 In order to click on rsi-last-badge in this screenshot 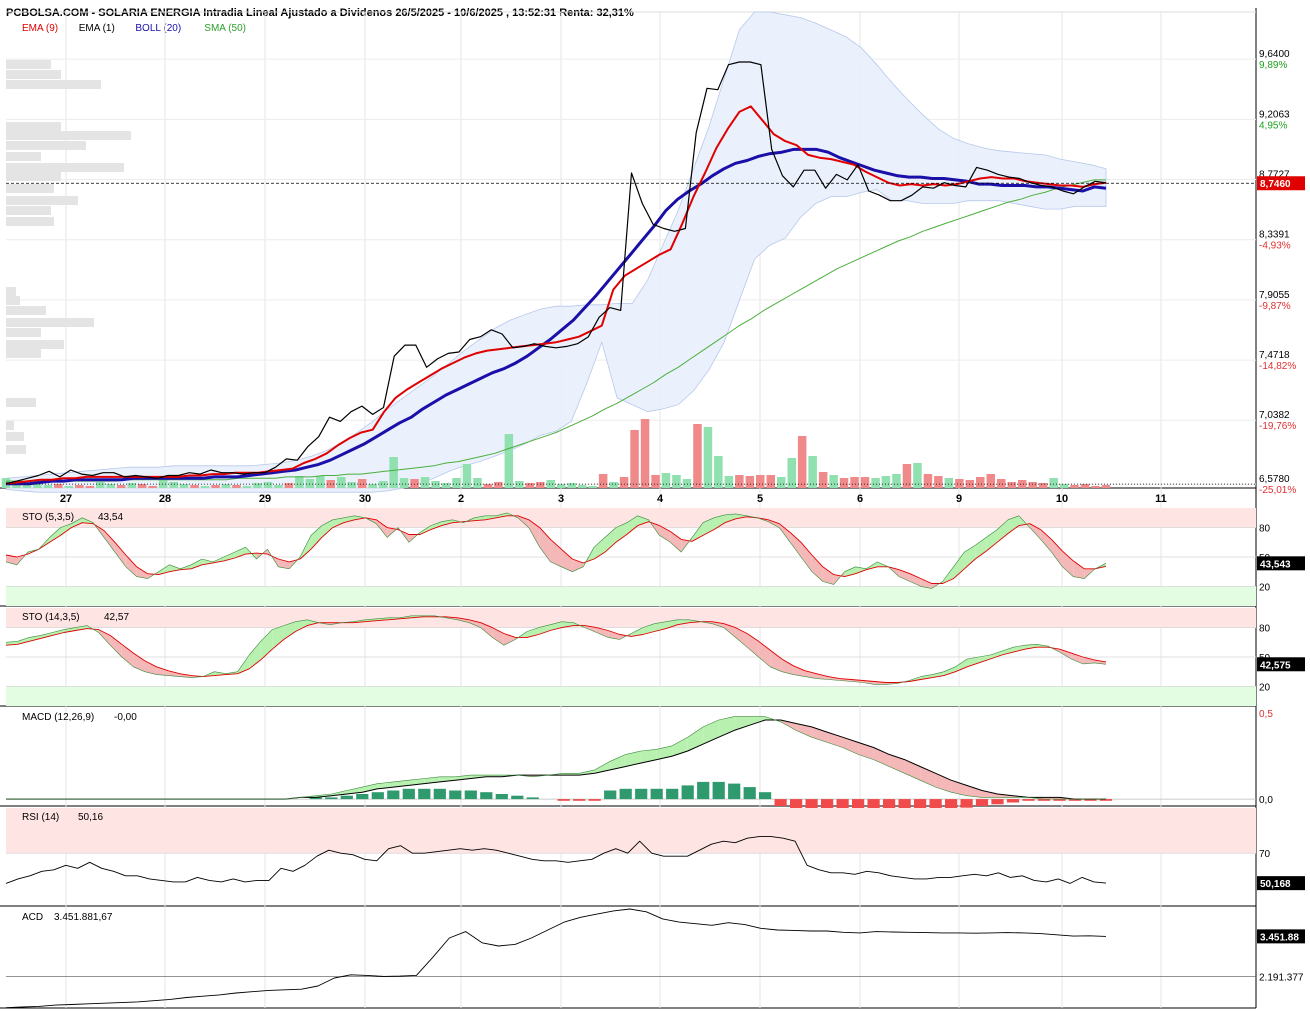, I will do `click(1281, 883)`.